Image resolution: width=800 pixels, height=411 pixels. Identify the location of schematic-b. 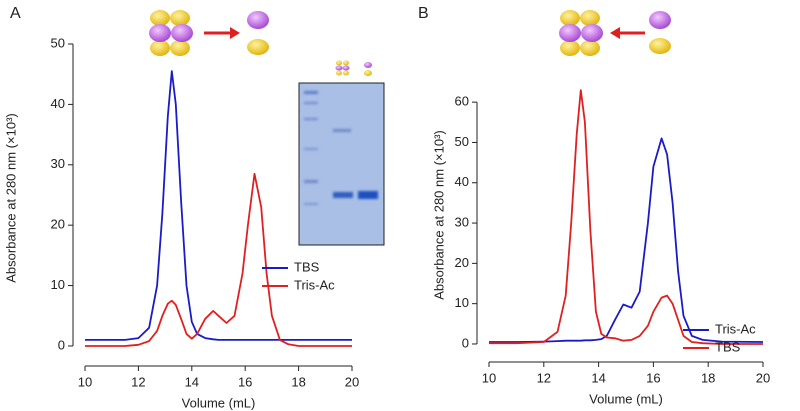
(615, 33).